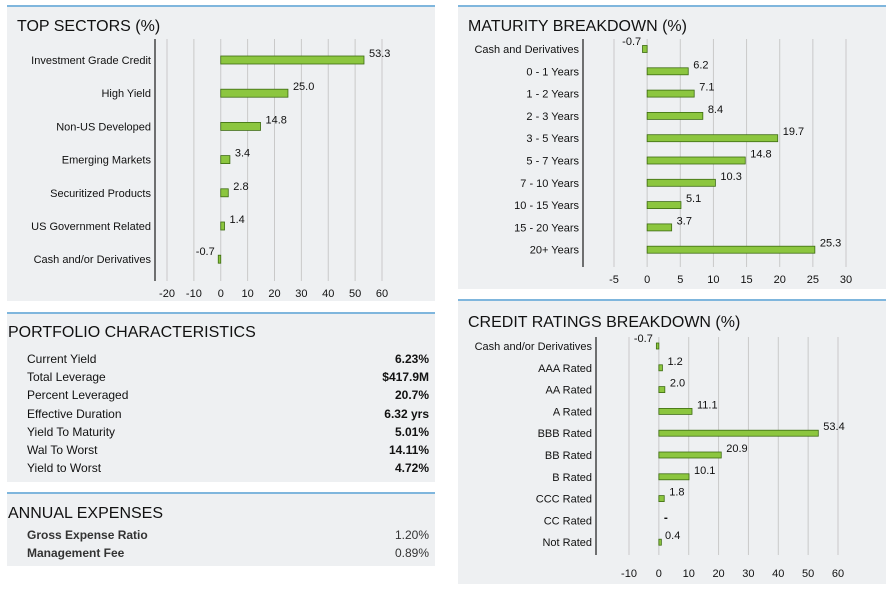 Image resolution: width=893 pixels, height=591 pixels. I want to click on data-label: -, so click(666, 517).